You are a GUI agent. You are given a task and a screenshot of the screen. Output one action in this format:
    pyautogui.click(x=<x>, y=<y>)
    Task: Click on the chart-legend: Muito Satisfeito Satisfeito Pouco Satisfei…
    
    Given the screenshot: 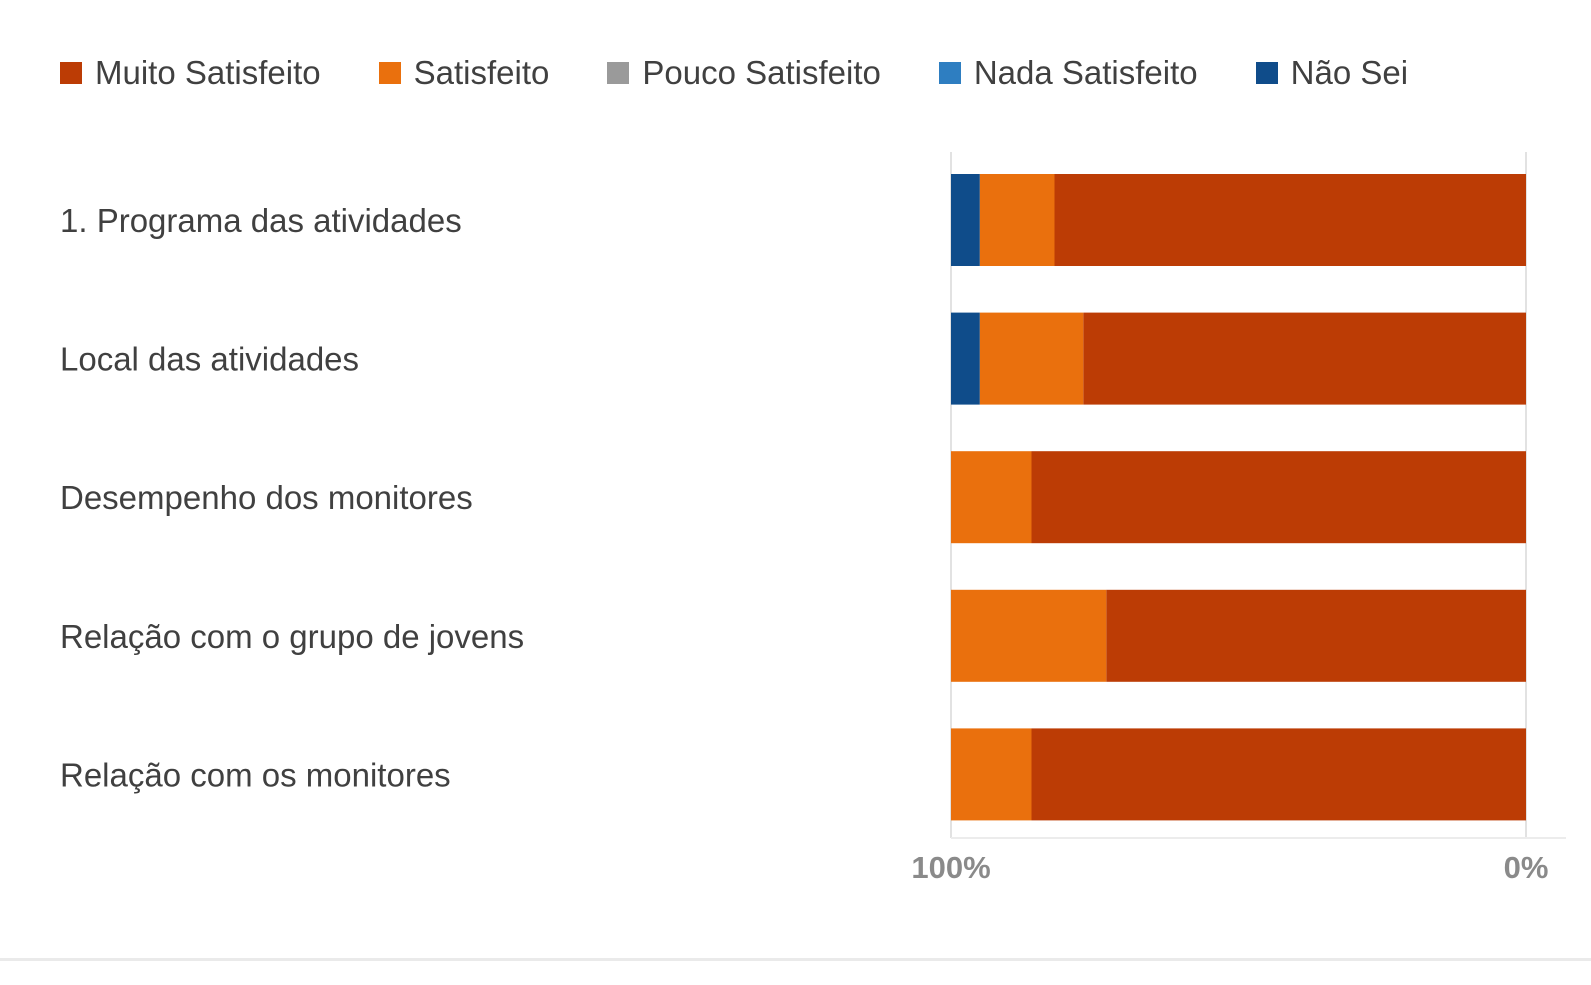 What is the action you would take?
    pyautogui.click(x=763, y=73)
    